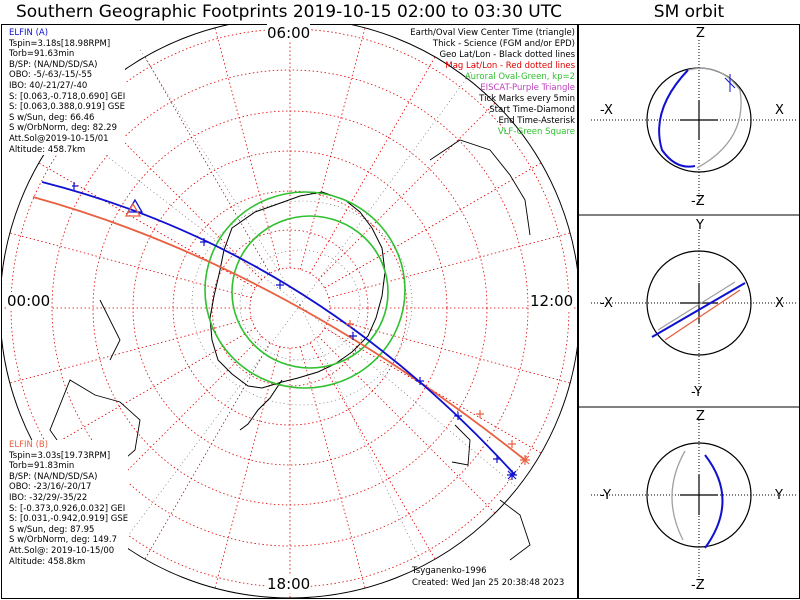 This screenshot has height=600, width=800. I want to click on sm1-right: X, so click(779, 110).